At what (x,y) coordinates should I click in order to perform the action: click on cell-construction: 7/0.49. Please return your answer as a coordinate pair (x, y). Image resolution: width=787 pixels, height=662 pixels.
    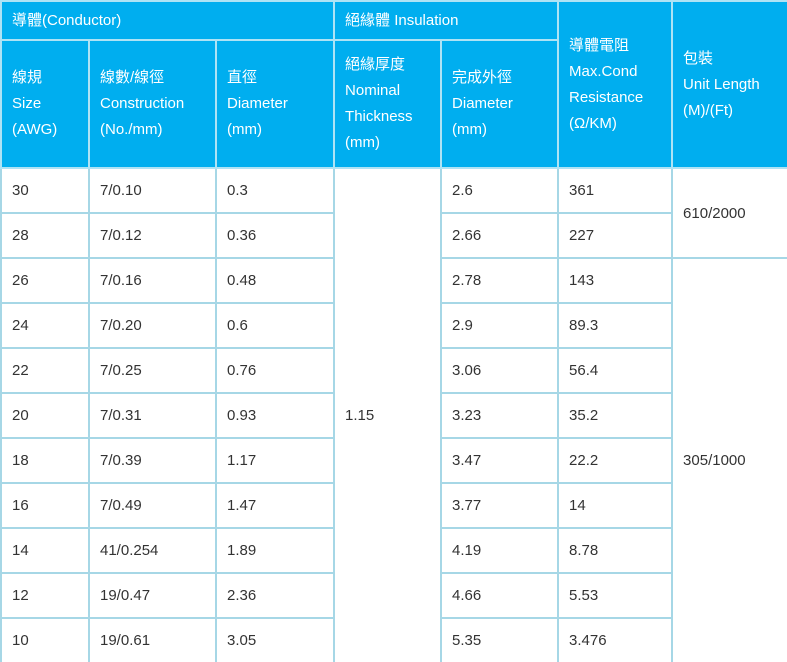
    Looking at the image, I should click on (152, 505).